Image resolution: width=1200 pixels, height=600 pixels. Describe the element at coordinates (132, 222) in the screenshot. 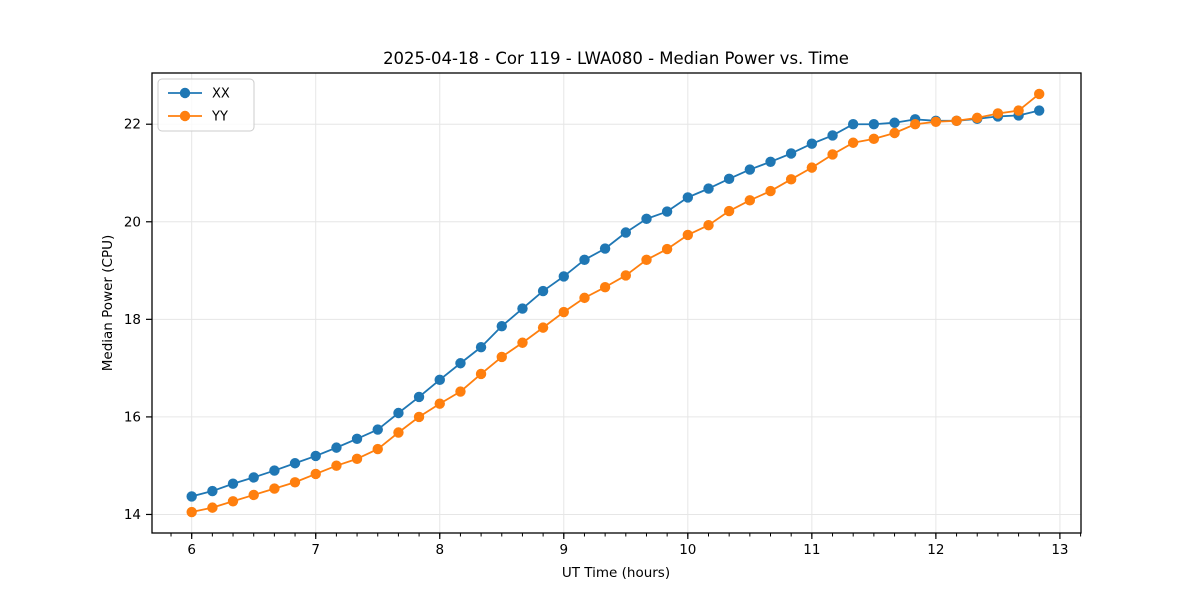

I see `y-tick-label: 20` at that location.